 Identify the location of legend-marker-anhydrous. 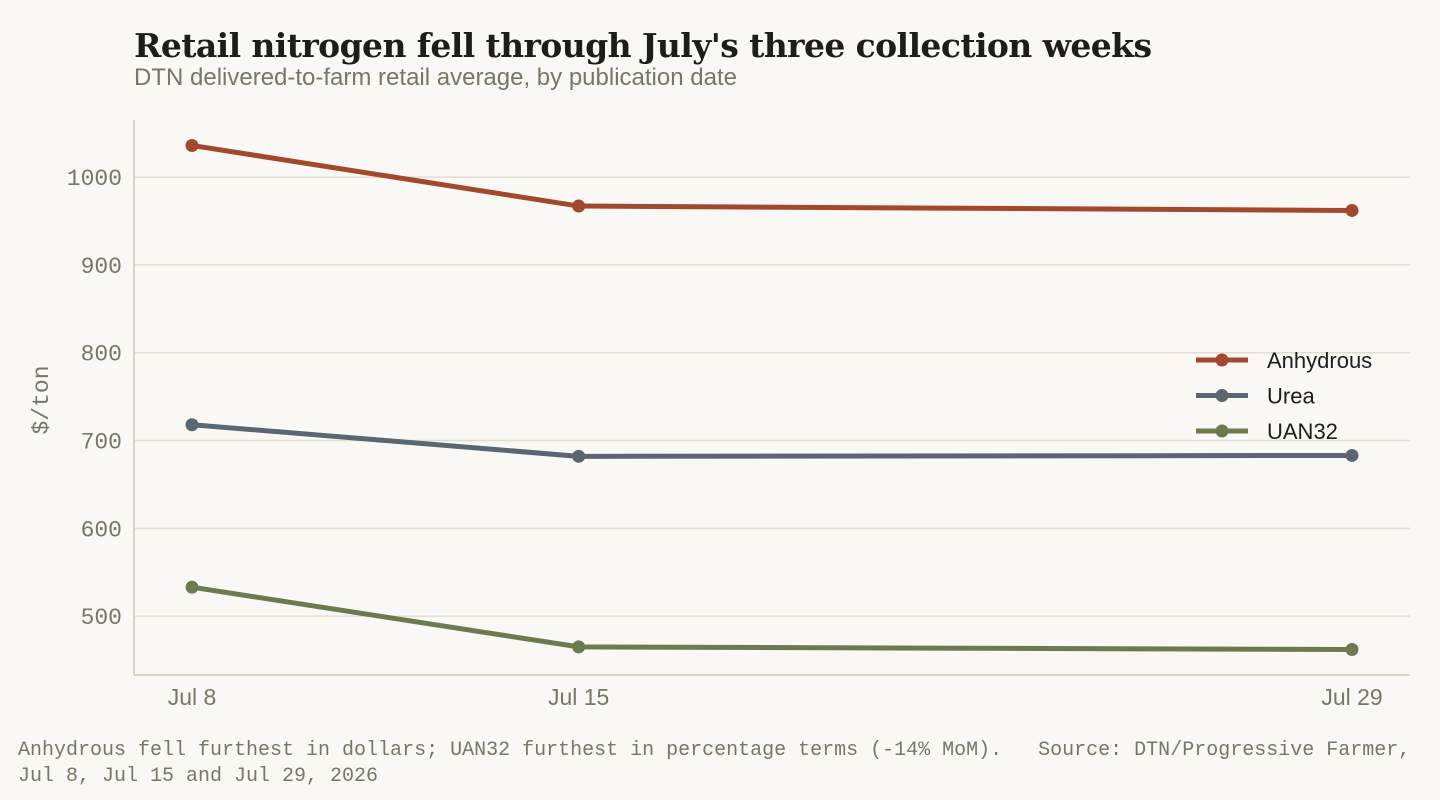
(1222, 360).